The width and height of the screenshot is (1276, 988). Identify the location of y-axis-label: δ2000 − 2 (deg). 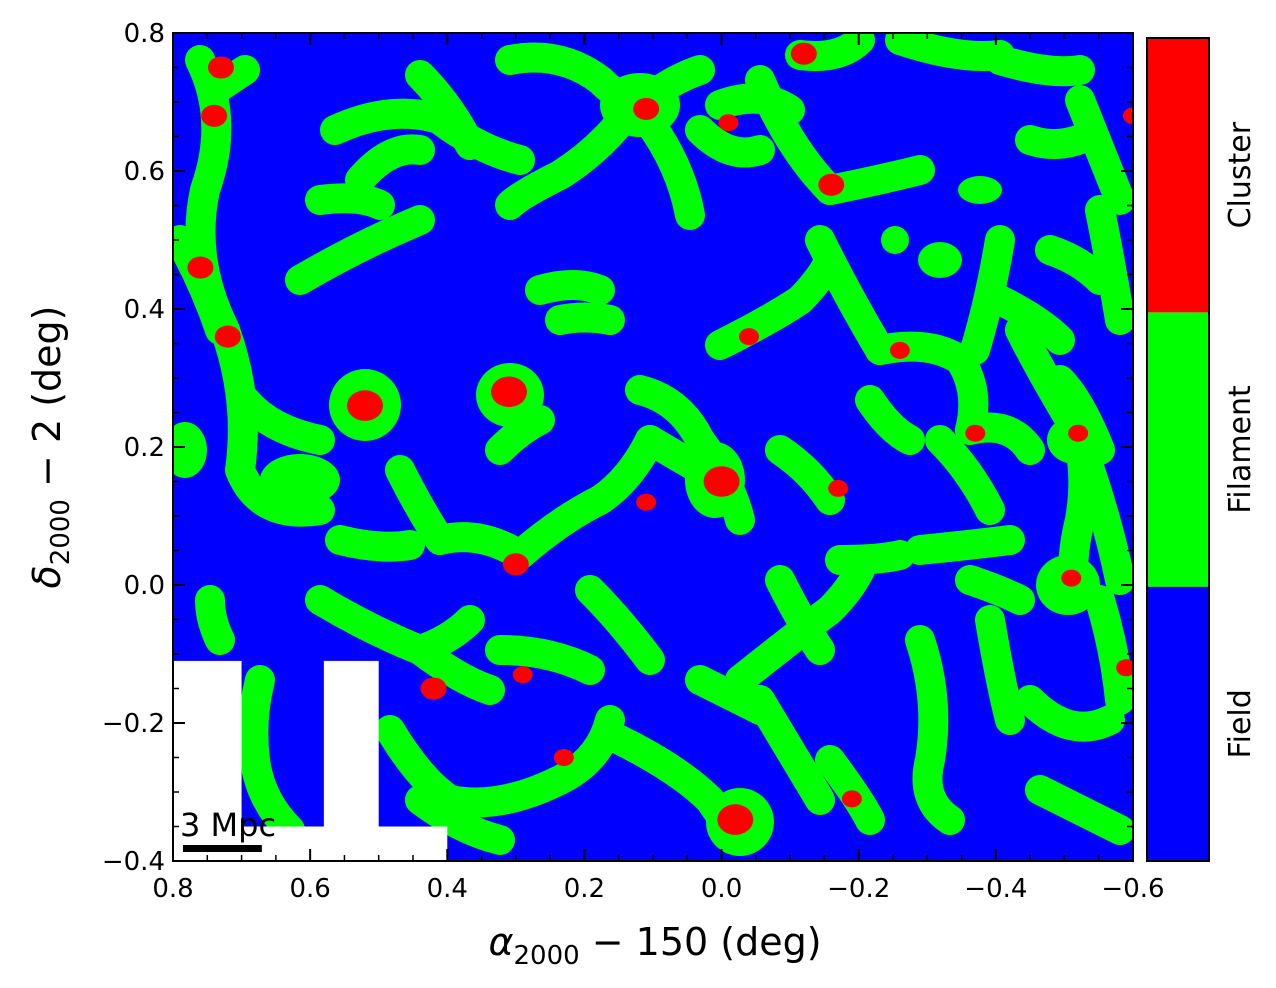
(50, 447).